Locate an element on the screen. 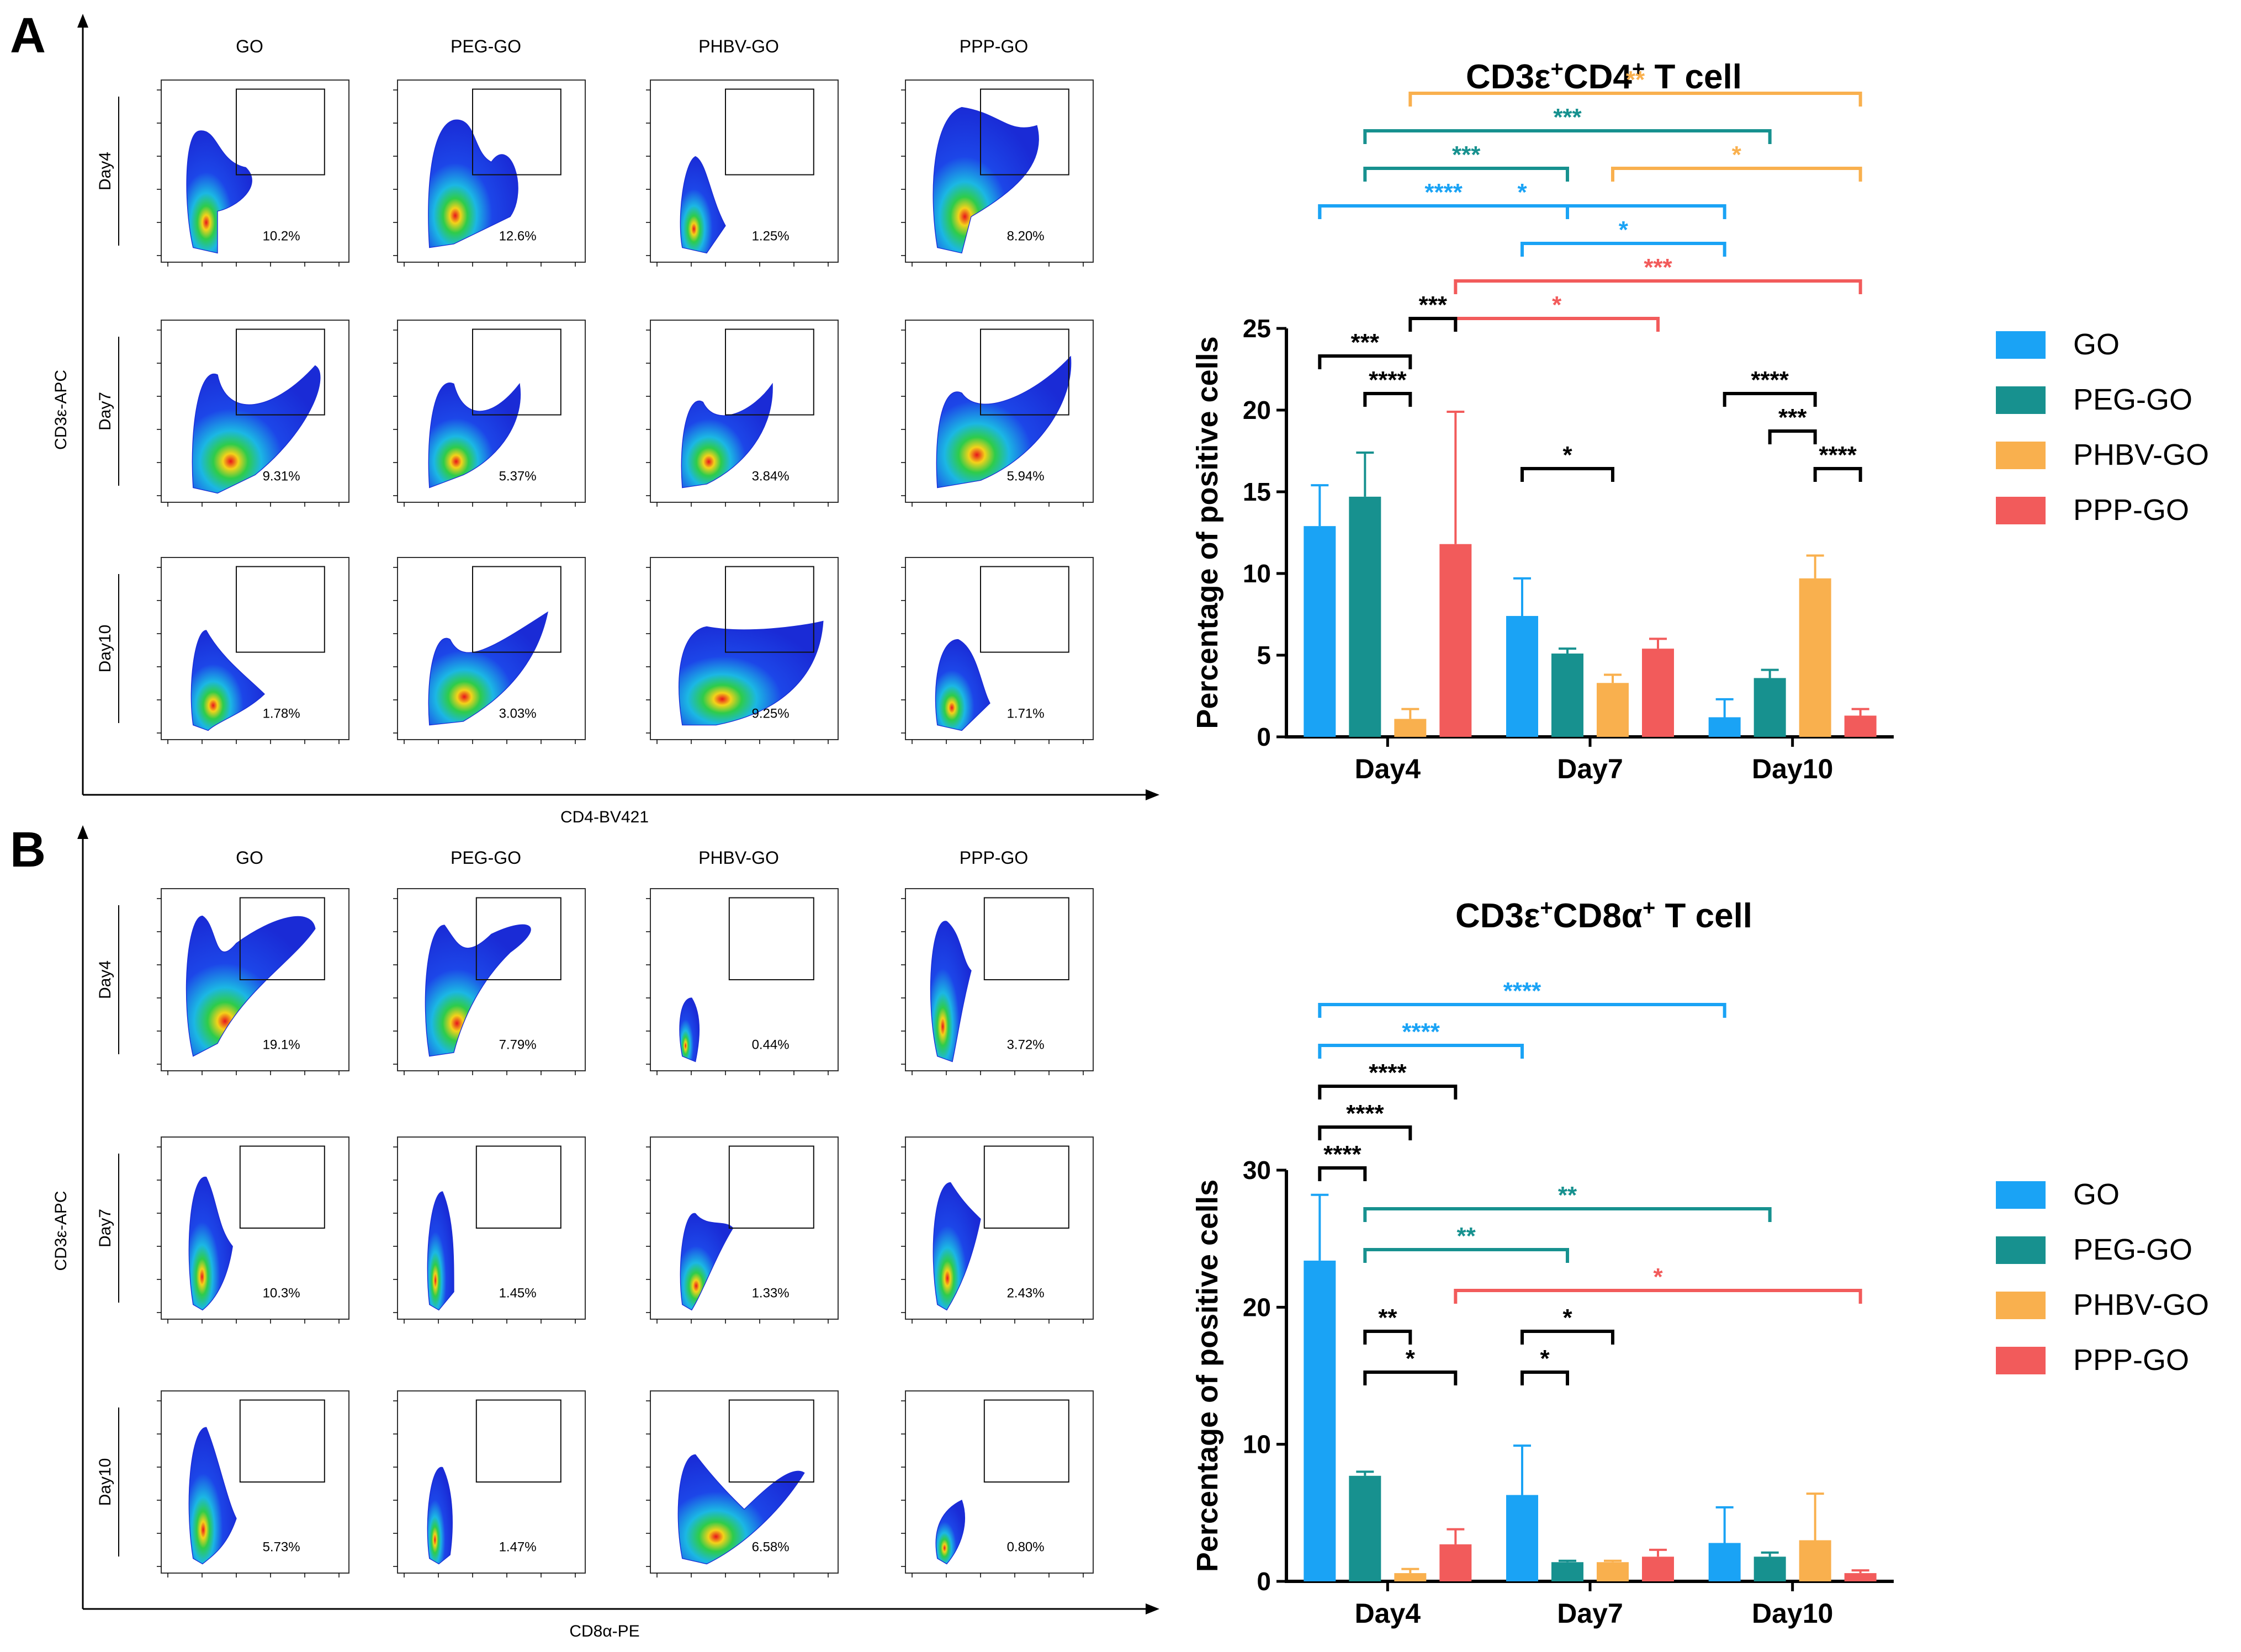 The height and width of the screenshot is (1652, 2241). y-tick-label: 20 is located at coordinates (1257, 1307).